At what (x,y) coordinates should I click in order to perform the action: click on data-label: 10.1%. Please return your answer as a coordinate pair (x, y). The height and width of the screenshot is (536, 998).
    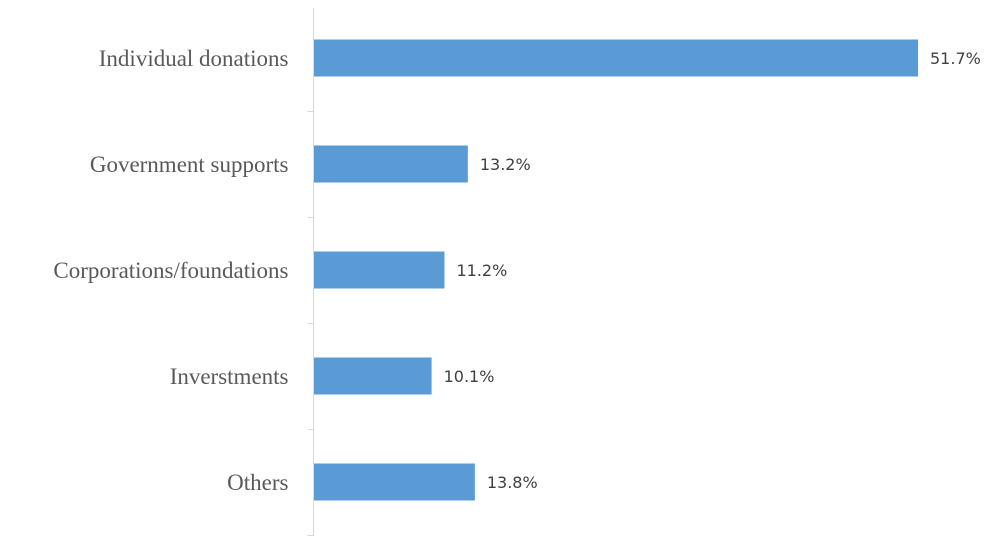
    Looking at the image, I should click on (469, 376).